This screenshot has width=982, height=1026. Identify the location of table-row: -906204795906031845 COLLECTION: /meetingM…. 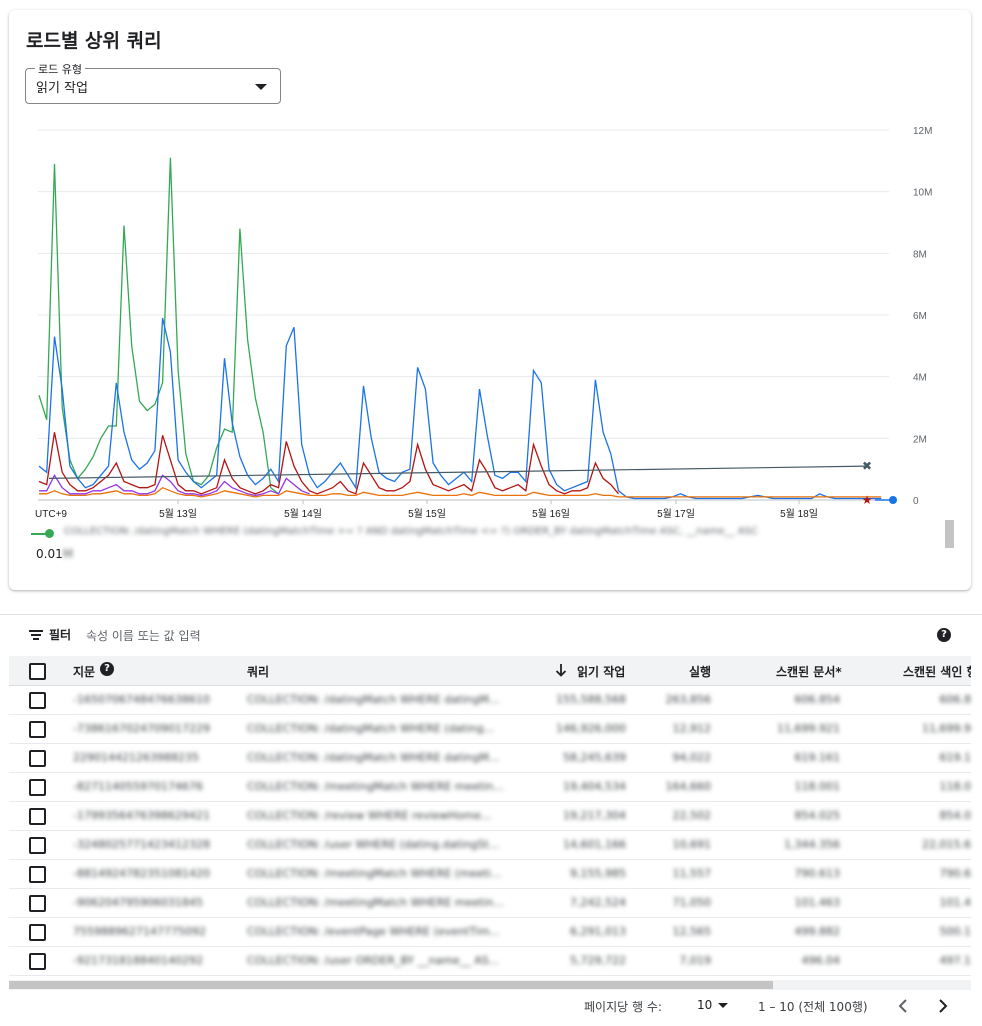
(490, 903).